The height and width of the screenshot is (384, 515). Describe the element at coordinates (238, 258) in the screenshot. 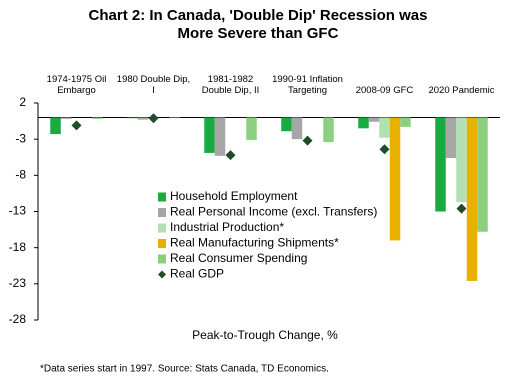

I see `legend-label: Real Consumer Spending` at that location.